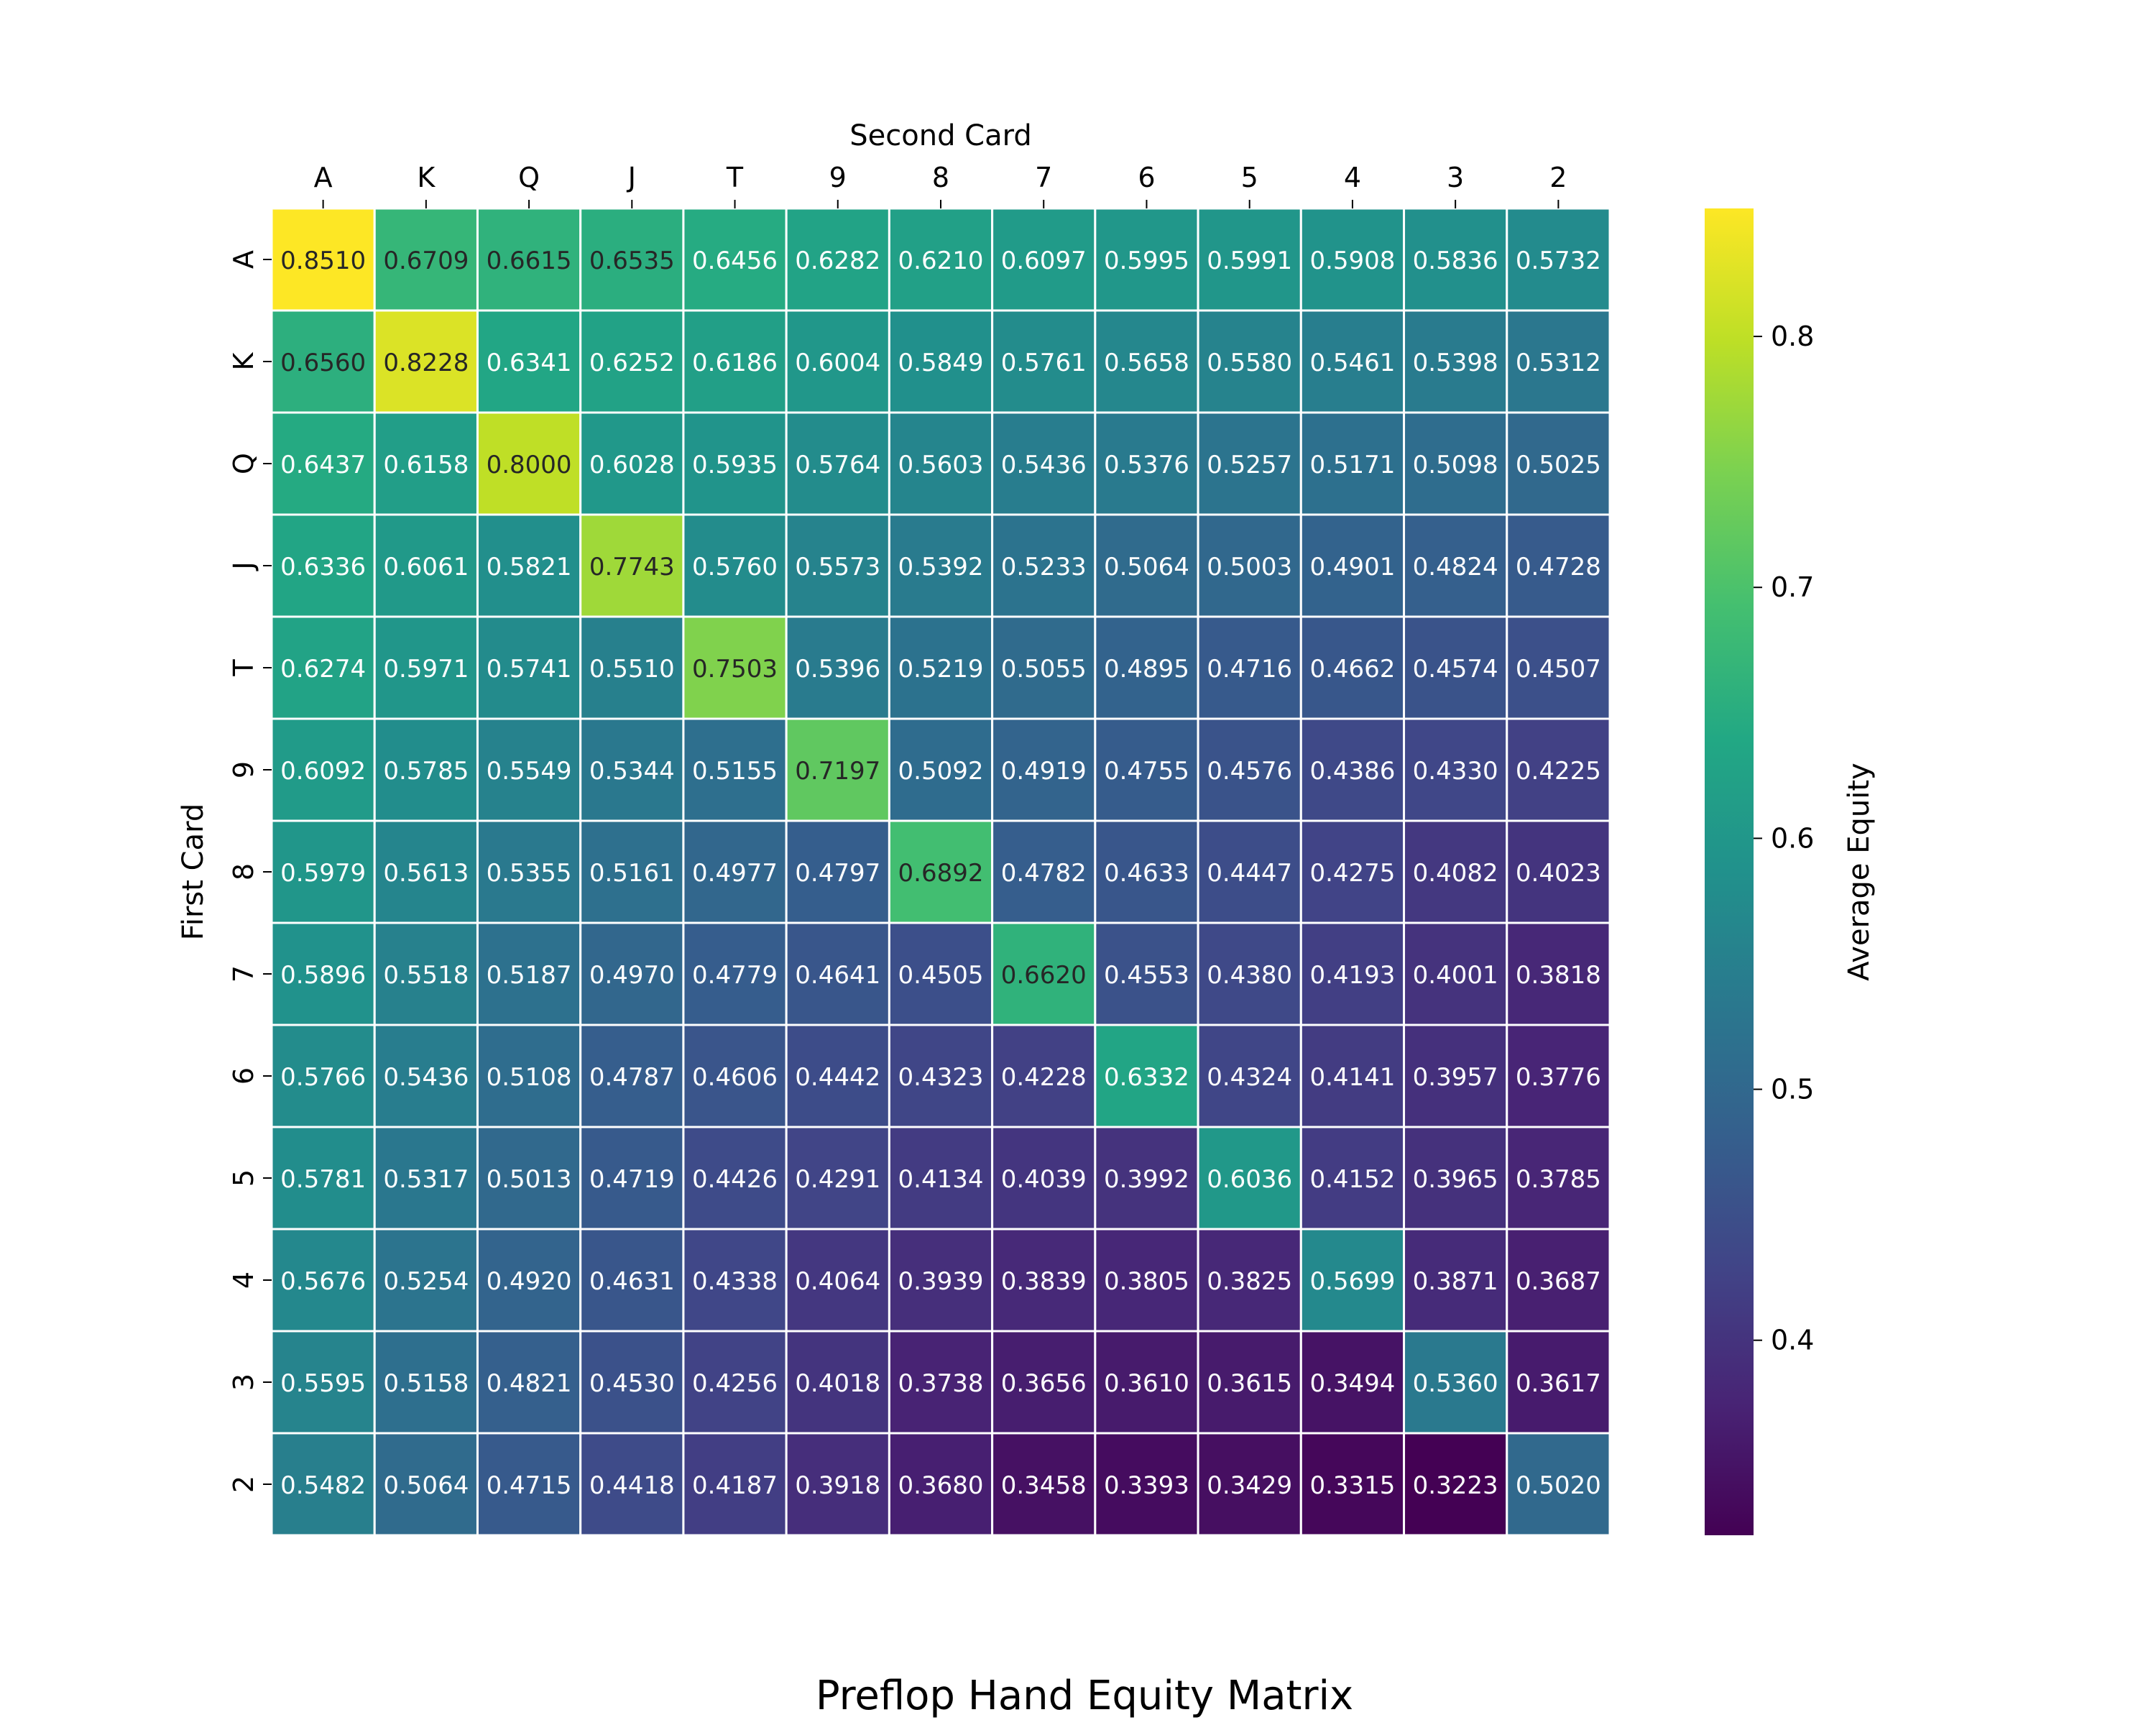 Image resolution: width=2156 pixels, height=1725 pixels. I want to click on cell-value-label: 0.4576, so click(1249, 771).